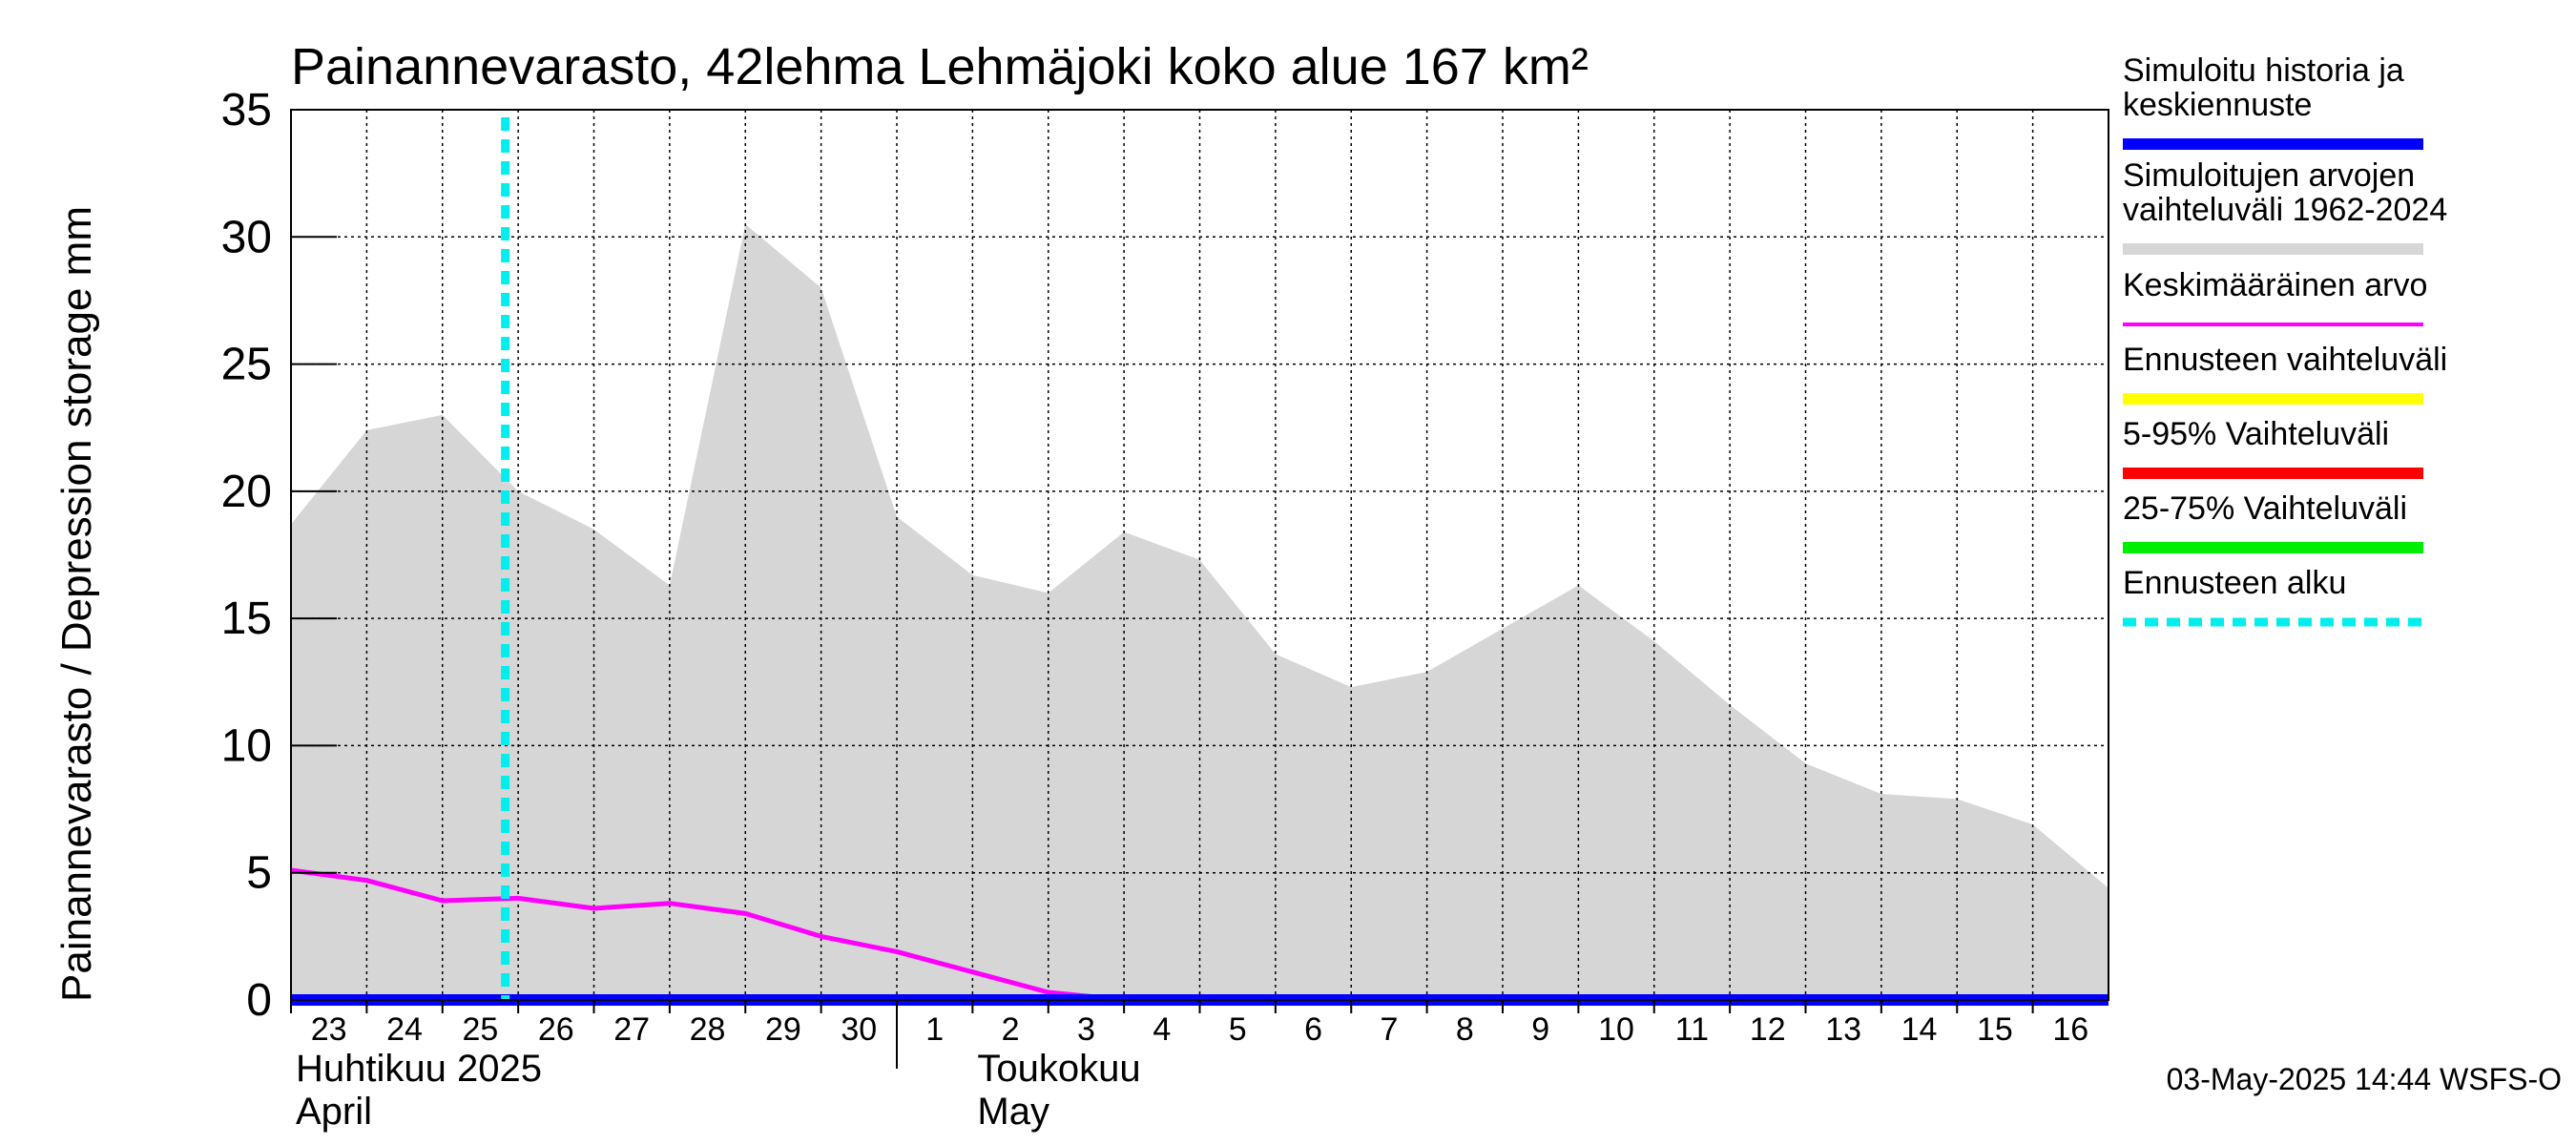 The image size is (2576, 1145). What do you see at coordinates (2265, 508) in the screenshot?
I see `legend-label: 25-75% Vaihteluväli` at bounding box center [2265, 508].